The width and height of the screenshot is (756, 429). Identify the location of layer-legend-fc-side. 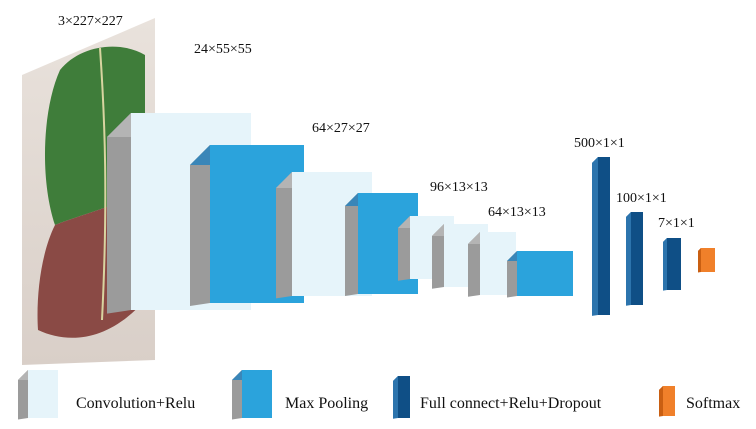
(395, 397).